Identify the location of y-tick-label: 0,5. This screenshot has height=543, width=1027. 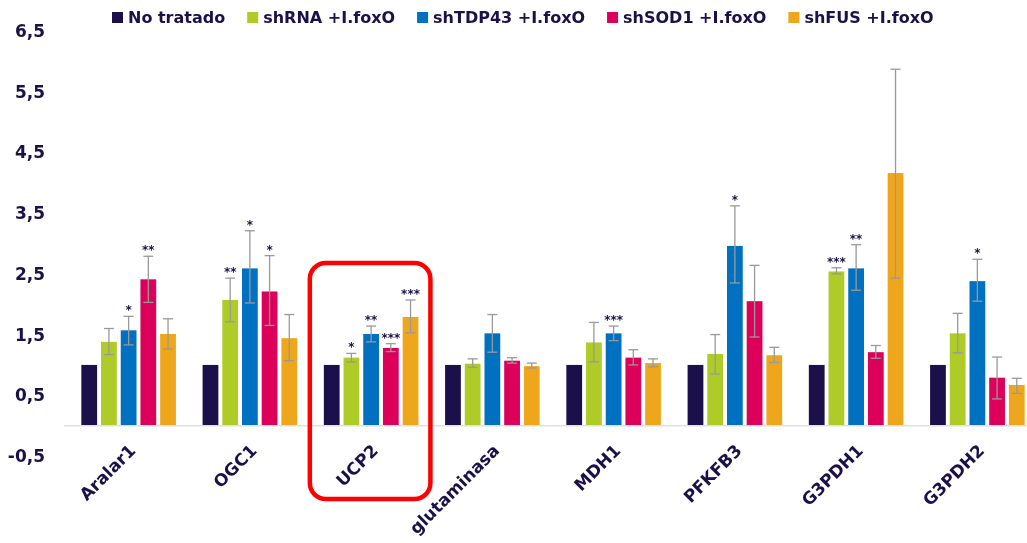
(29, 395).